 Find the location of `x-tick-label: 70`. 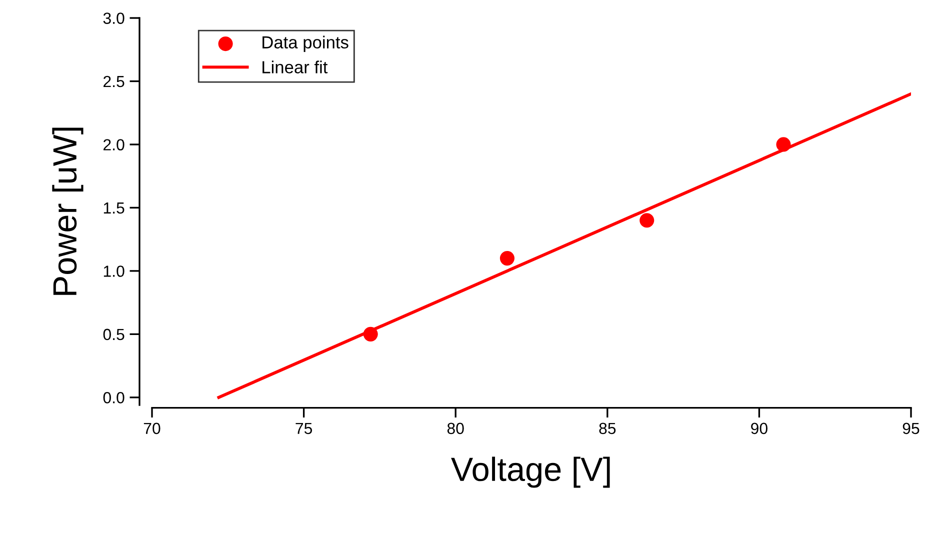

x-tick-label: 70 is located at coordinates (152, 428).